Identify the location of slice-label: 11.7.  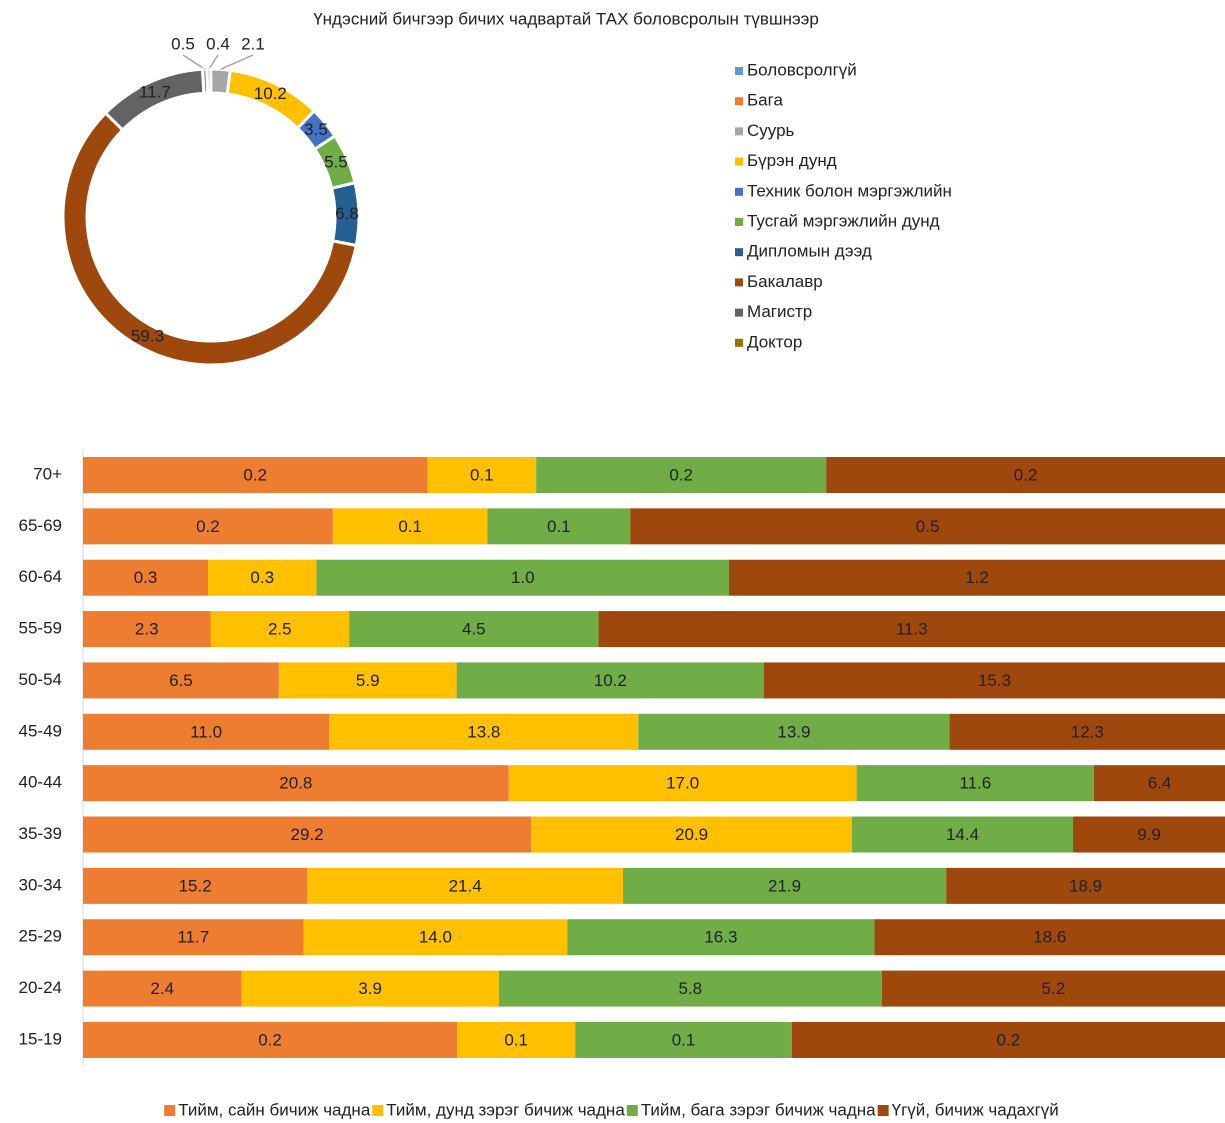
(155, 92).